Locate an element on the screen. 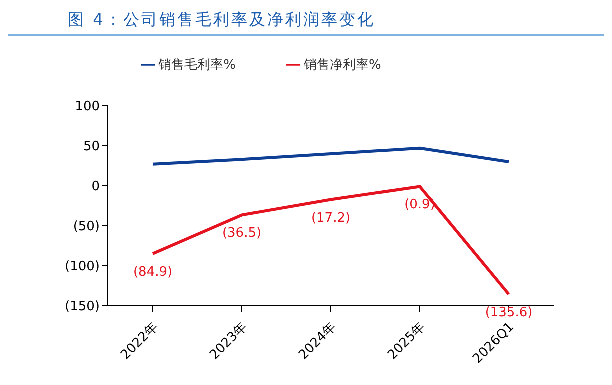 The width and height of the screenshot is (612, 385). y-tick-label: 0 is located at coordinates (96, 187).